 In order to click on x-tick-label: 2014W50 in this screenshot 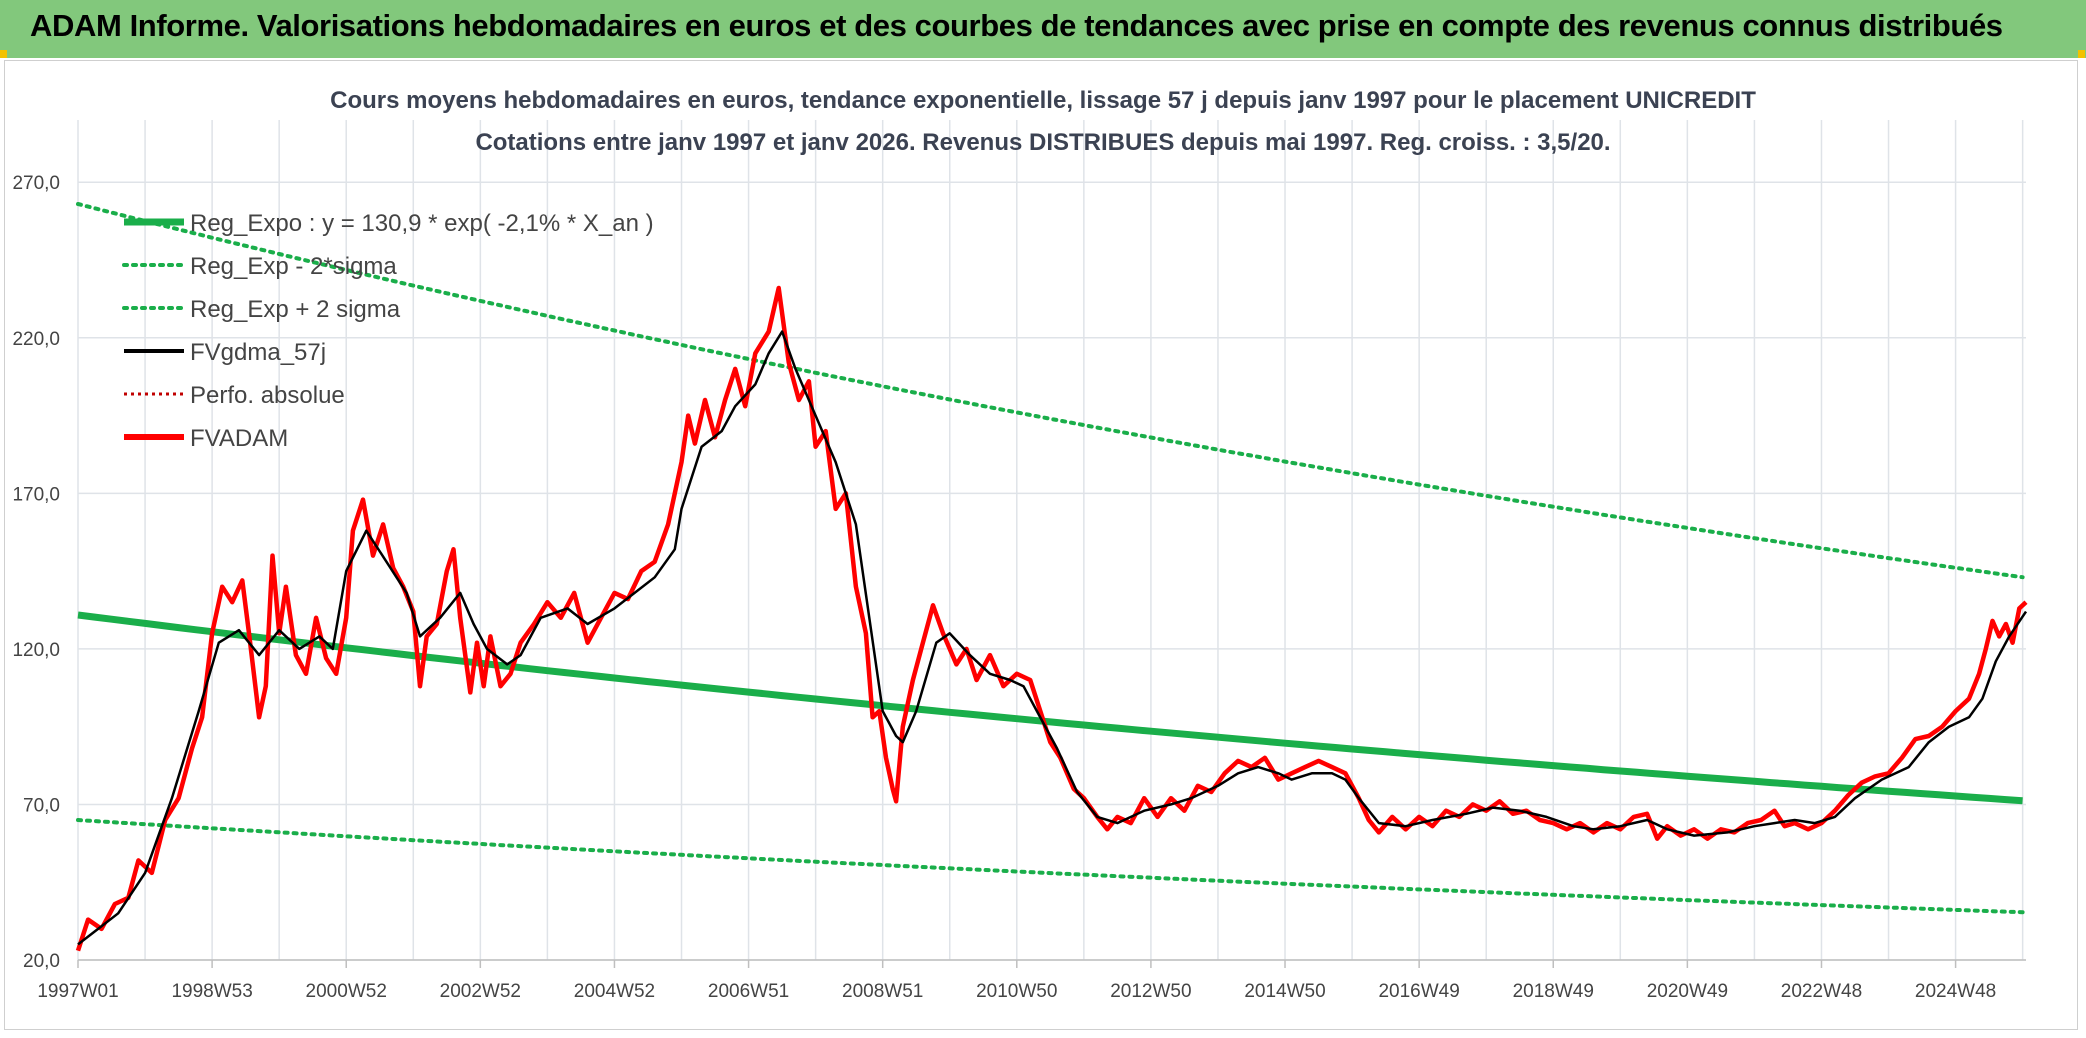, I will do `click(1284, 991)`.